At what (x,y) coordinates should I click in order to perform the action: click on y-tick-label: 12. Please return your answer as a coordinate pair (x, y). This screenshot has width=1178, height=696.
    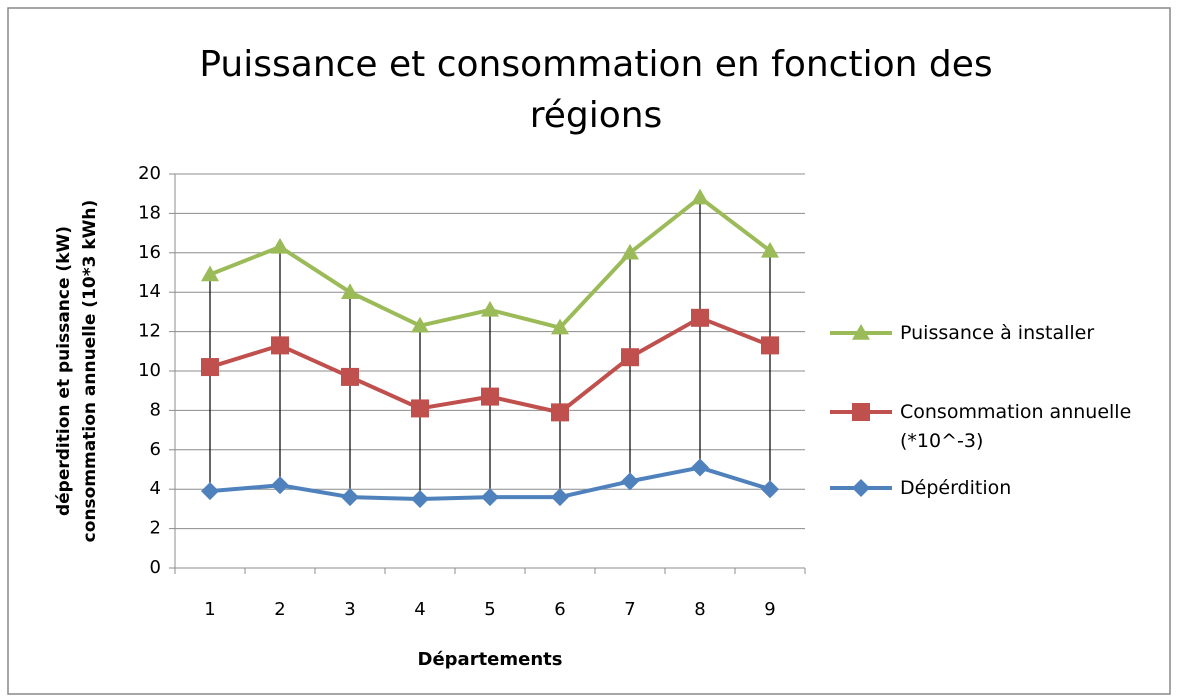
    Looking at the image, I should click on (149, 331).